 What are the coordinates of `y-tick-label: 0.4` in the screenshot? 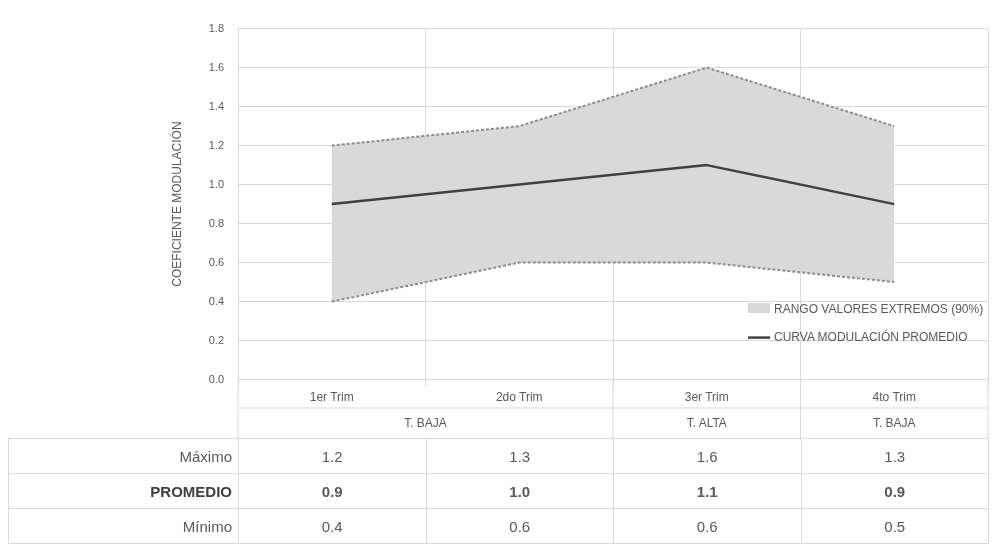 It's located at (216, 300).